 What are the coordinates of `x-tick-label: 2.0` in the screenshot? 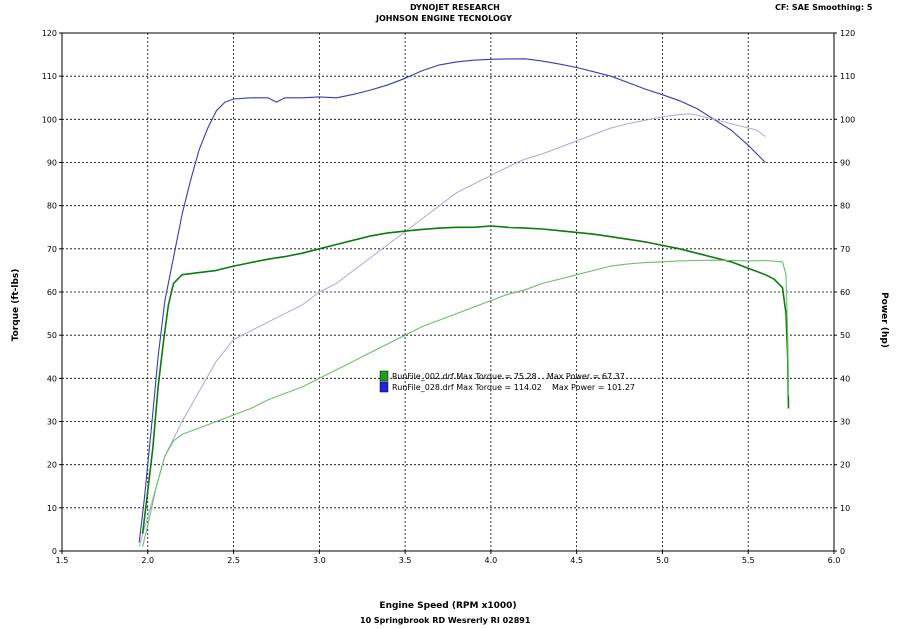 It's located at (147, 560).